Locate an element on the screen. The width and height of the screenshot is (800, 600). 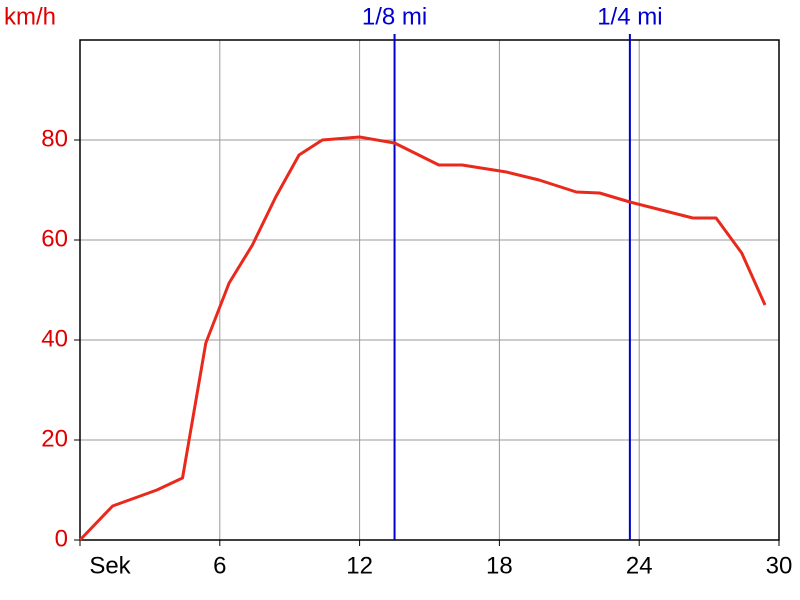
y-axis-label: km/h is located at coordinates (30, 16).